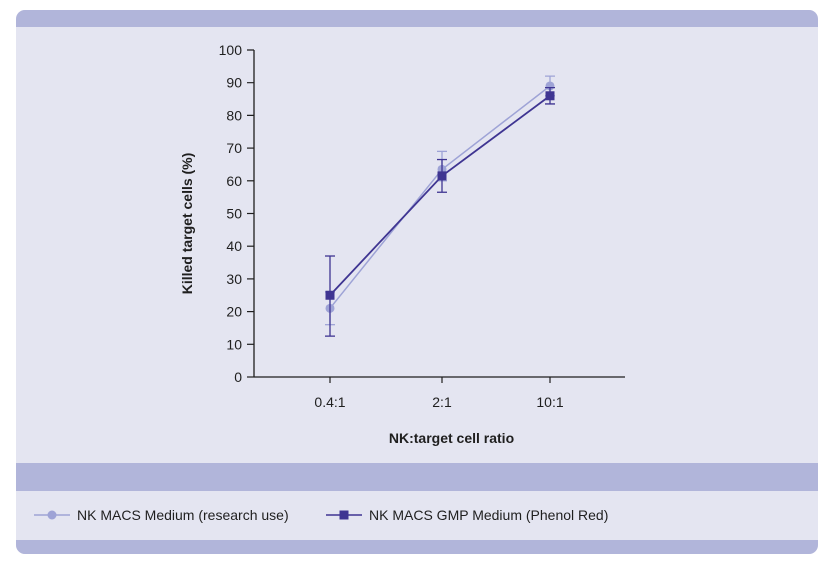 This screenshot has width=834, height=568. What do you see at coordinates (234, 181) in the screenshot?
I see `y-tick-label-6: 60` at bounding box center [234, 181].